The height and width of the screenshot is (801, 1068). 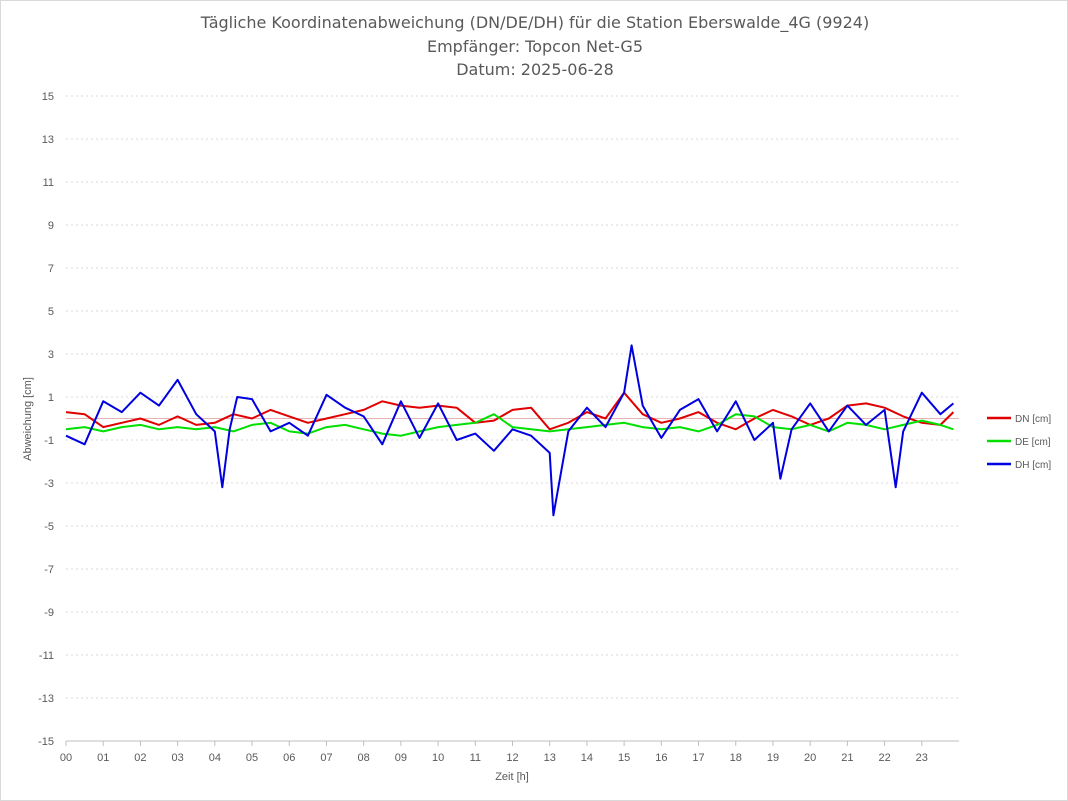 What do you see at coordinates (1033, 442) in the screenshot?
I see `legend-label: DE [cm]` at bounding box center [1033, 442].